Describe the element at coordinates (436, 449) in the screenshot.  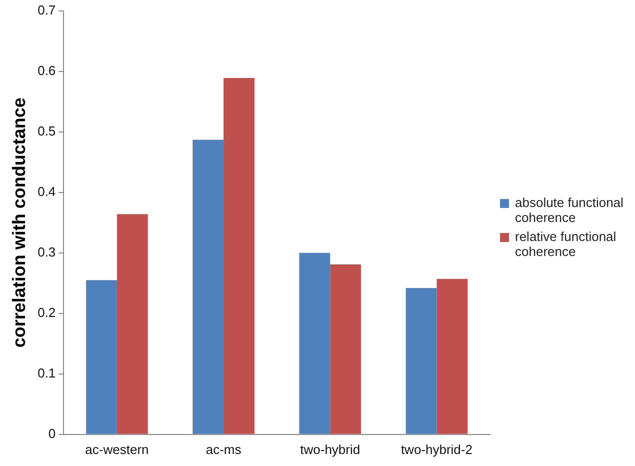
I see `x-tick-label: two-hybrid-2` at that location.